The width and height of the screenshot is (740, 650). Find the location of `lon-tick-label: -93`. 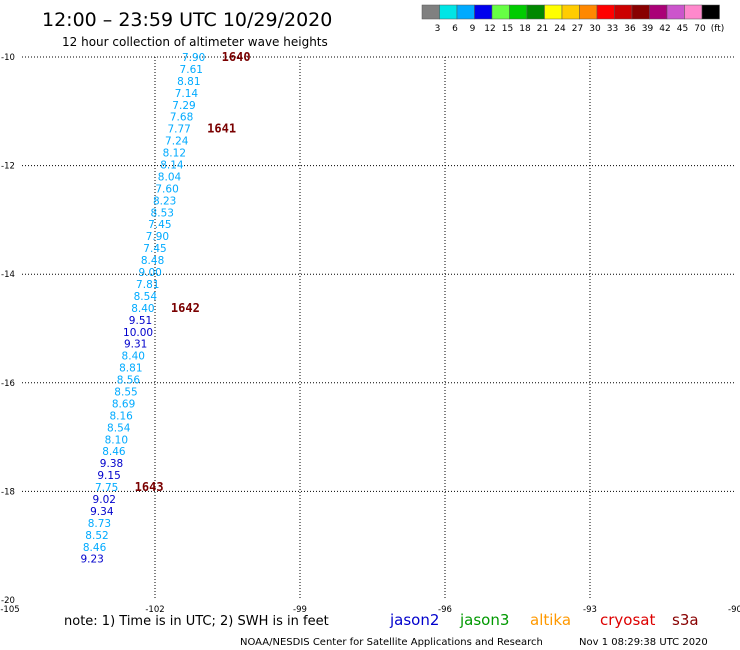

lon-tick-label: -93 is located at coordinates (590, 610).